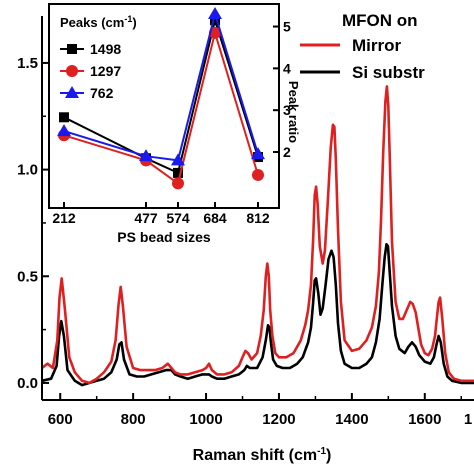 The image size is (474, 474). What do you see at coordinates (293, 112) in the screenshot?
I see `inset-y-axis-label: Peak ratio` at bounding box center [293, 112].